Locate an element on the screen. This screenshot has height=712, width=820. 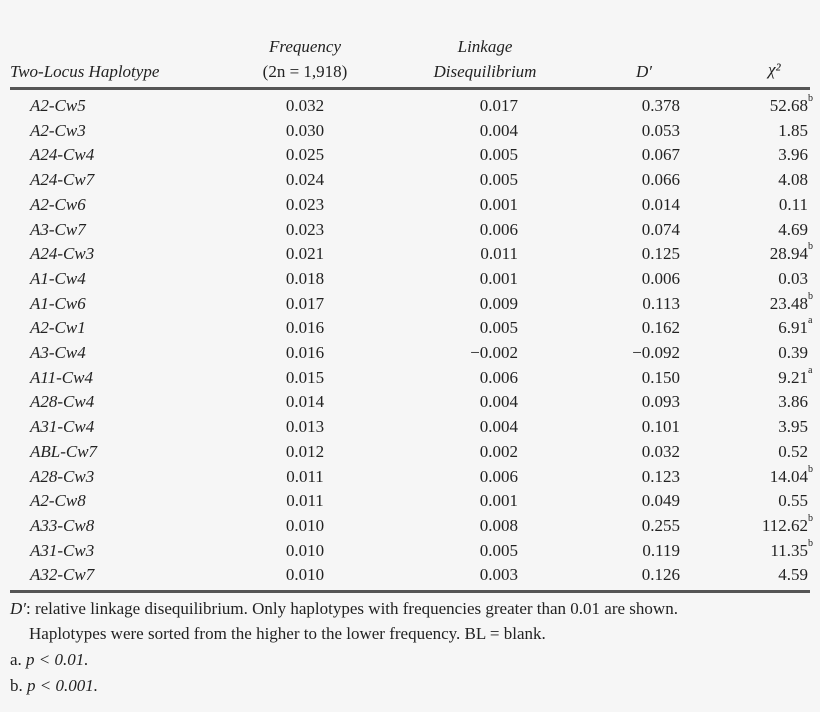
table-row: A32-Cw7 0.010 0.003 0.126 4.59 is located at coordinates (410, 575).